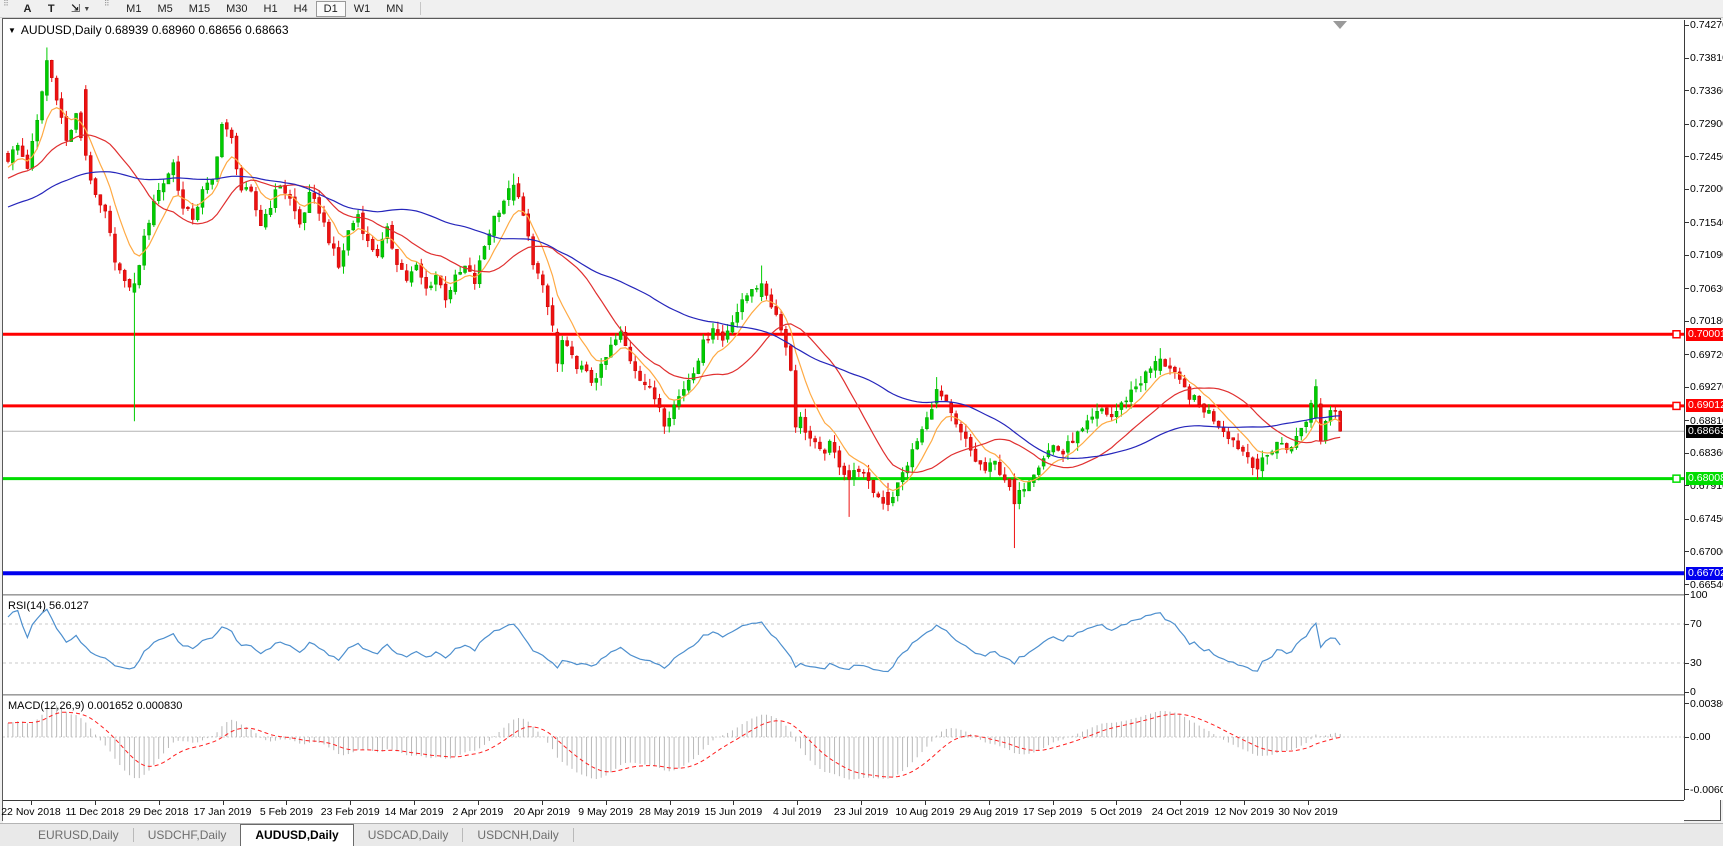  Describe the element at coordinates (1687, 595) in the screenshot. I see `rsi-tick-mark` at that location.